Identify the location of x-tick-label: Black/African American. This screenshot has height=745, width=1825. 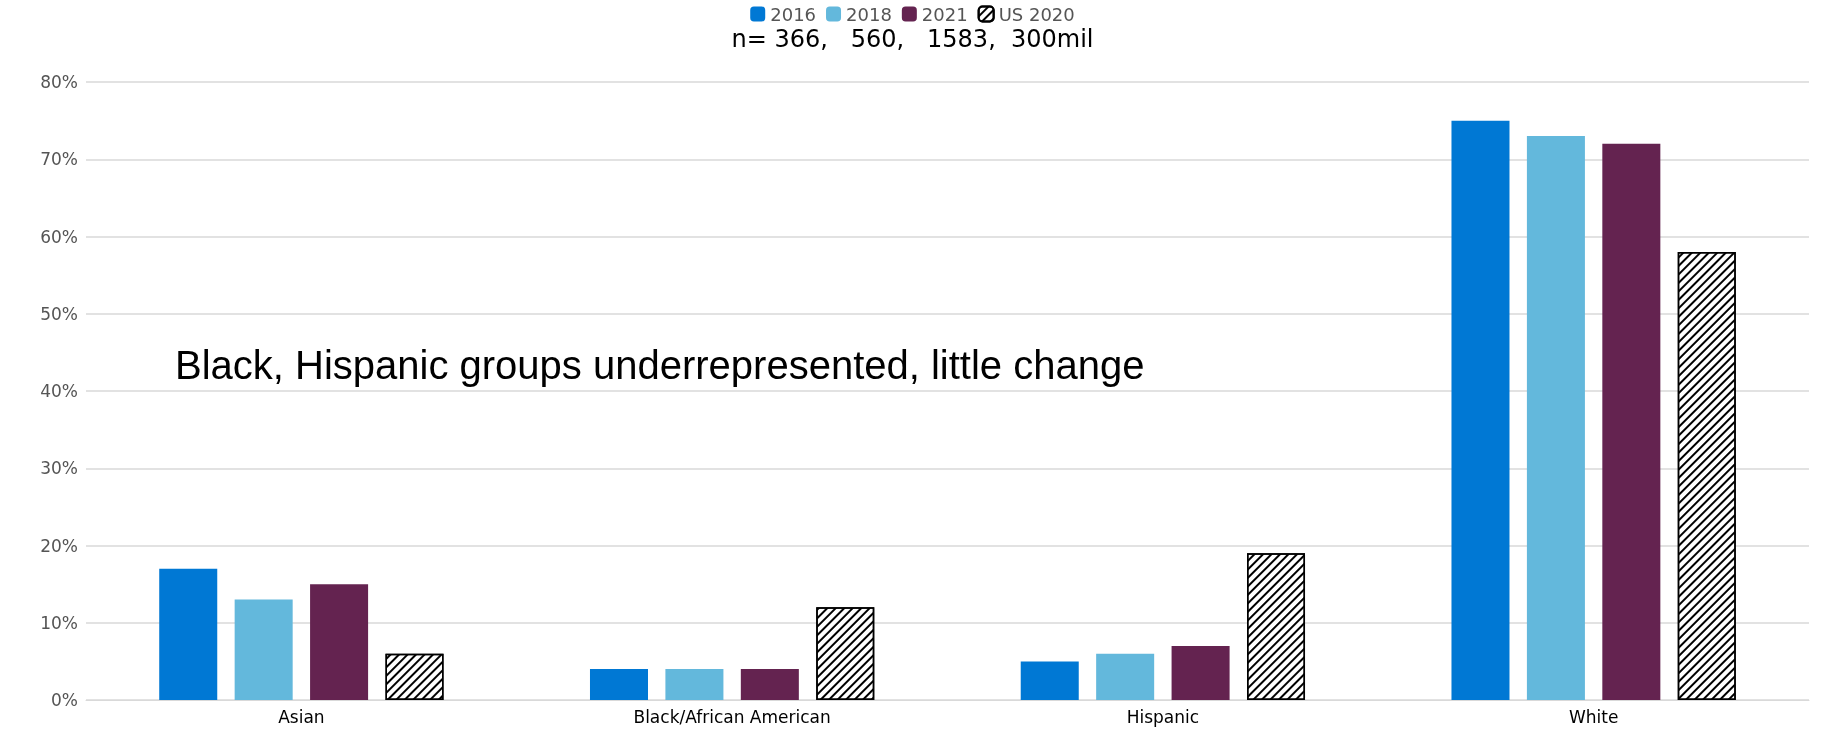
(732, 716).